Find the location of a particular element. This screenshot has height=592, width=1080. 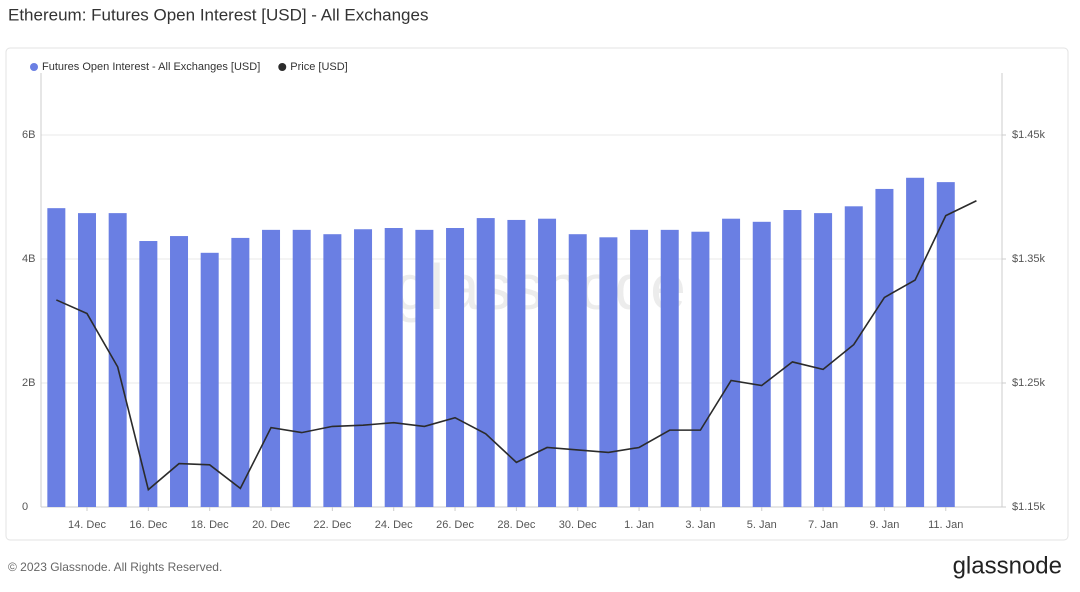

x-tick-label: 24. Dec is located at coordinates (394, 525).